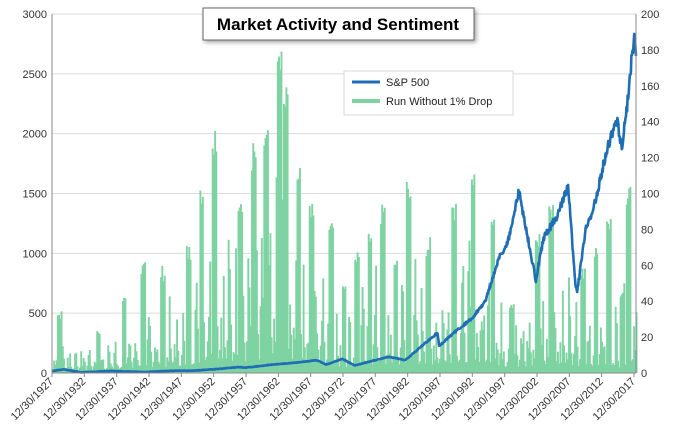  Describe the element at coordinates (650, 15) in the screenshot. I see `right-tick-label: 200` at that location.